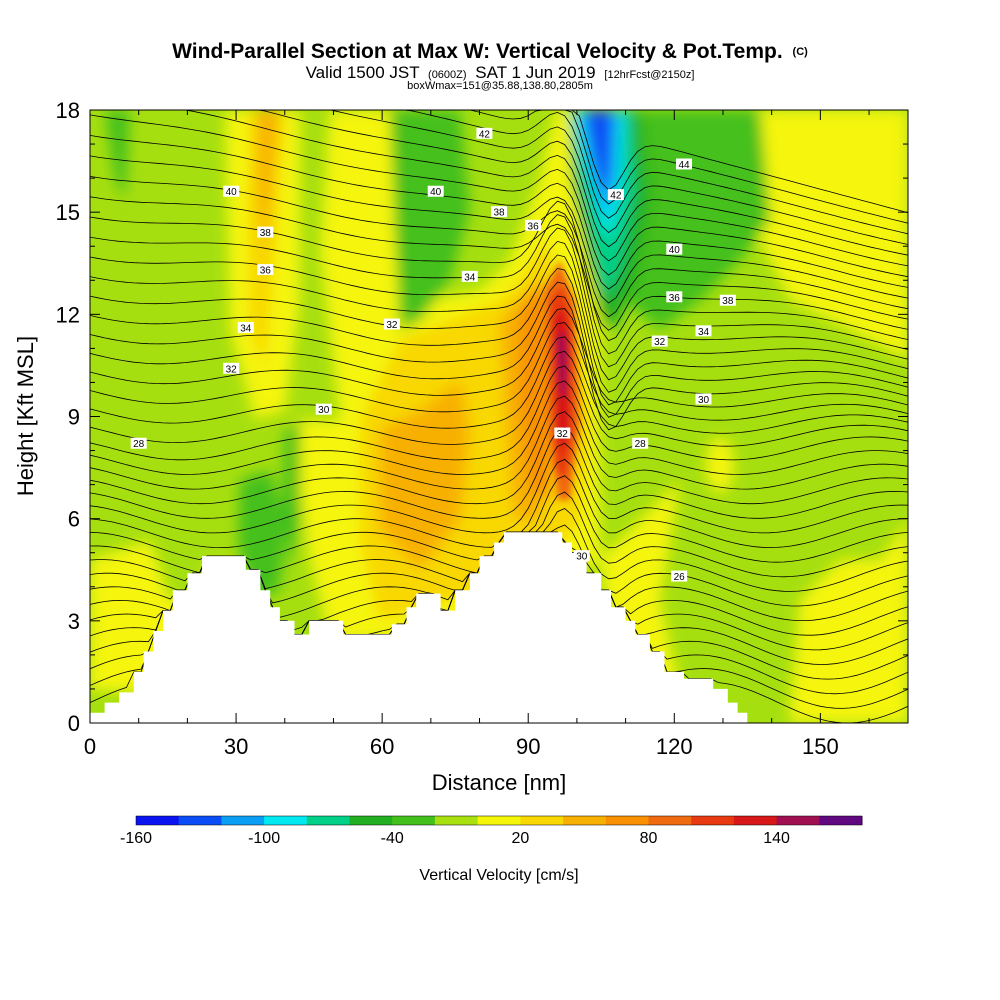 Image resolution: width=1000 pixels, height=1000 pixels. Describe the element at coordinates (528, 746) in the screenshot. I see `x-tick-label: 90` at that location.